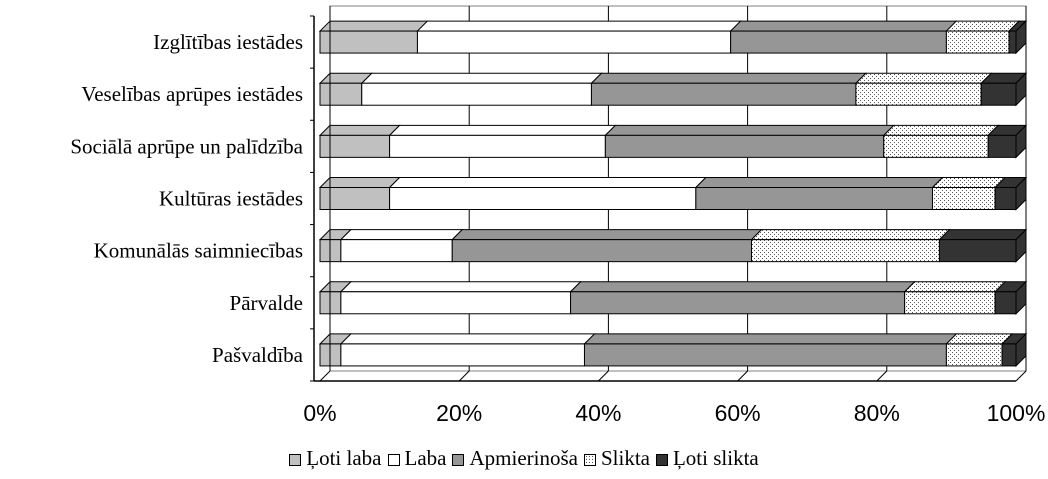 The height and width of the screenshot is (479, 1048). I want to click on category-label: Pašvaldība, so click(258, 355).